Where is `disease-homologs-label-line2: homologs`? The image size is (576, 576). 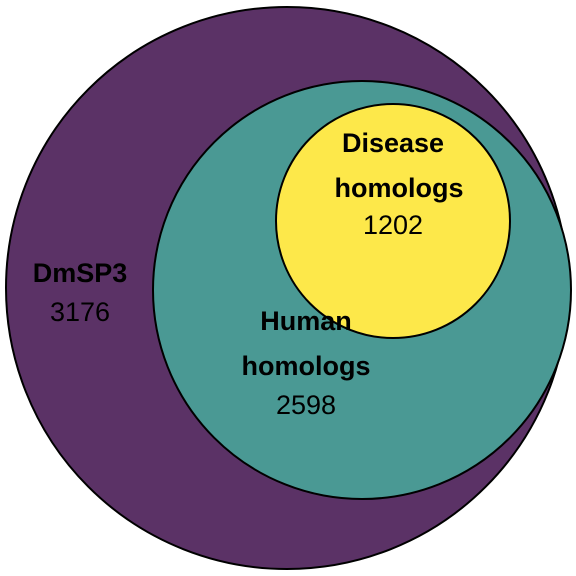
disease-homologs-label-line2: homologs is located at coordinates (399, 188).